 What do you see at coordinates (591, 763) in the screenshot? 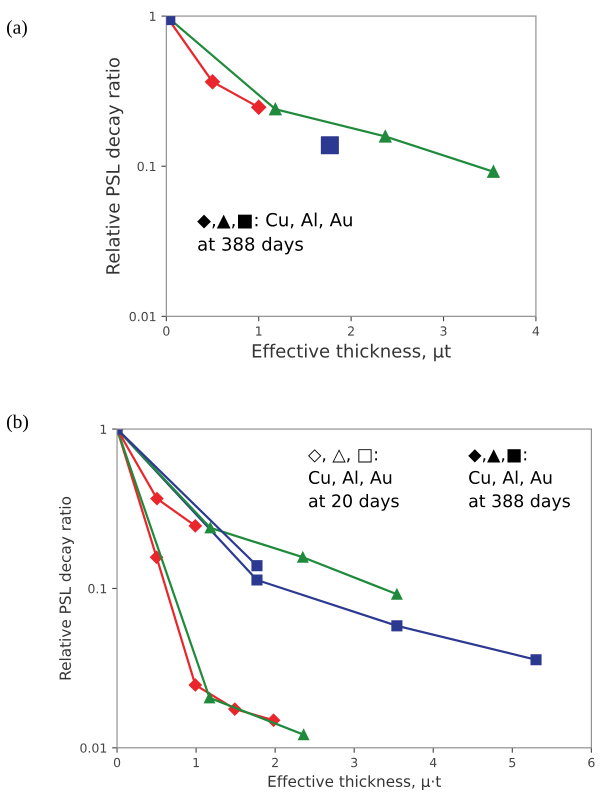
I see `x-tick-label: 6` at bounding box center [591, 763].